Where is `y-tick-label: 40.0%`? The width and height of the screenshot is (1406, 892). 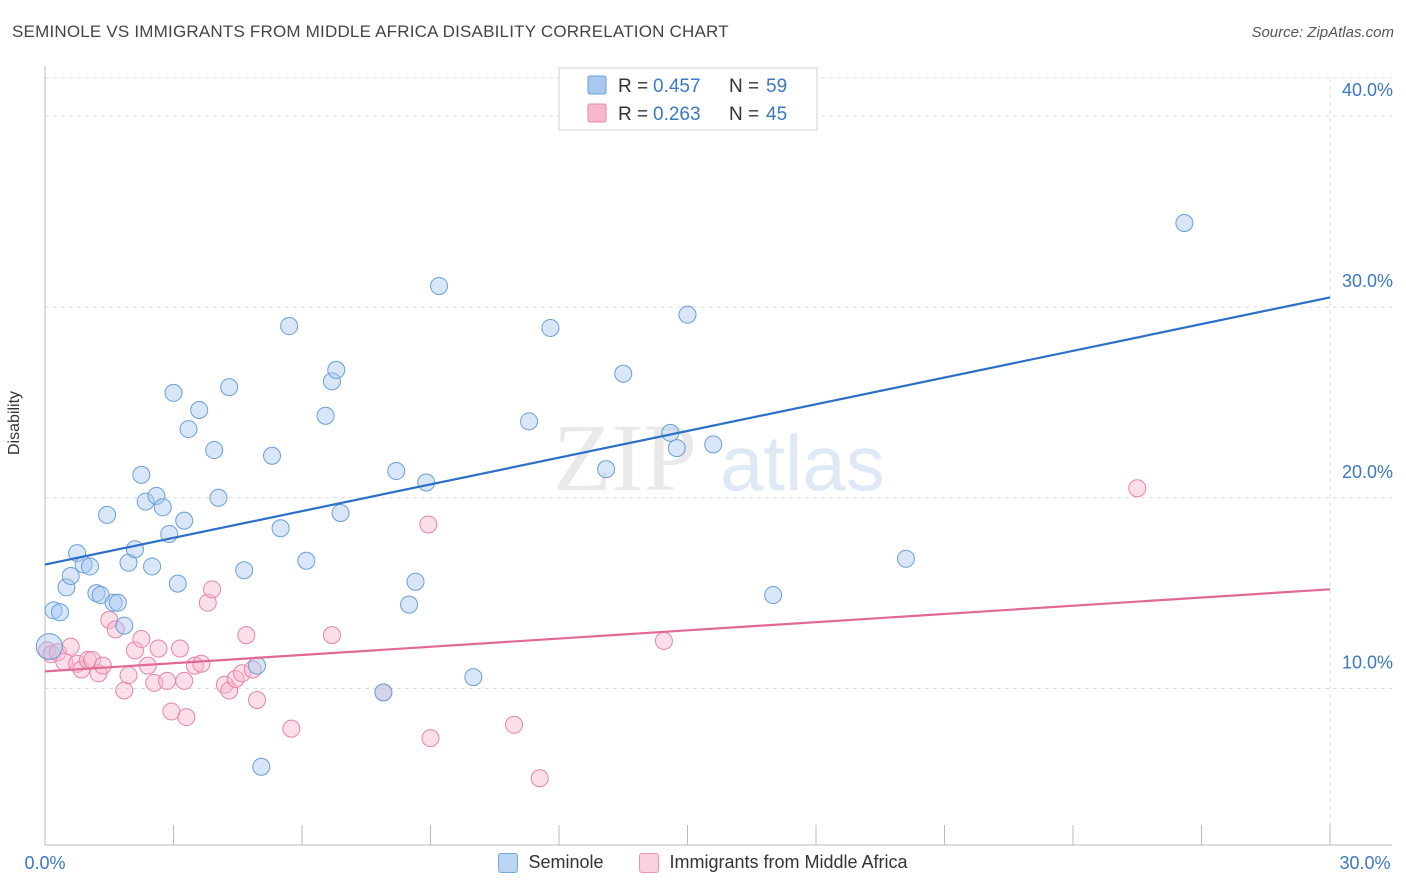
y-tick-label: 40.0% is located at coordinates (1367, 90).